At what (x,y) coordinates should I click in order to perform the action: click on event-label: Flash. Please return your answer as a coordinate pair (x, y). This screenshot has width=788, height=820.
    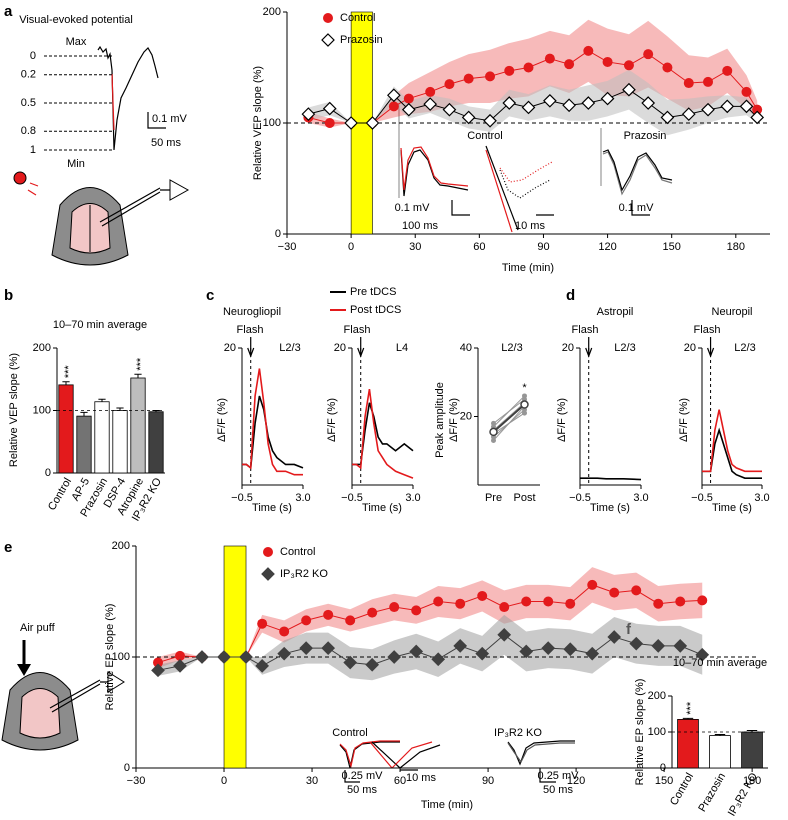
    Looking at the image, I should click on (707, 330).